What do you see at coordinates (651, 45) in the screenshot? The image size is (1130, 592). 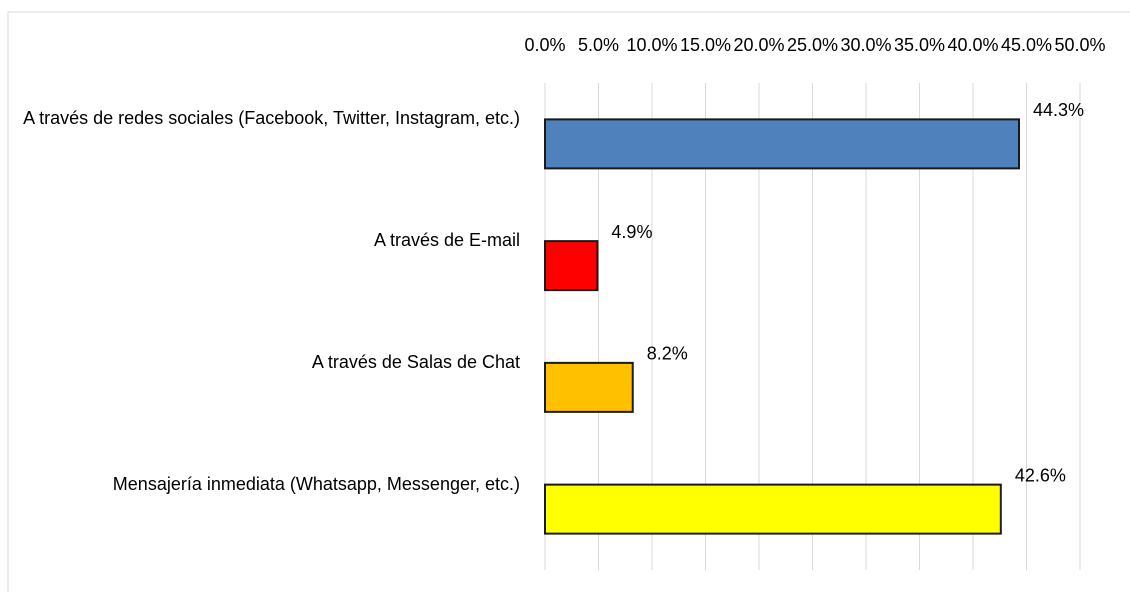 I see `x-tick-label: 10.0%` at bounding box center [651, 45].